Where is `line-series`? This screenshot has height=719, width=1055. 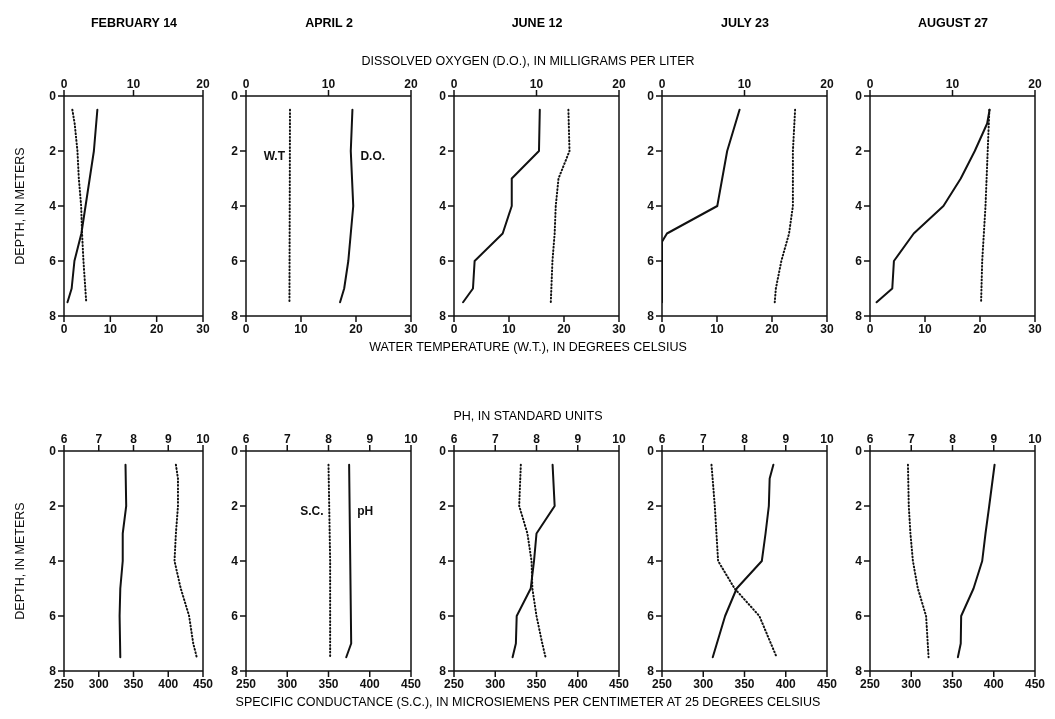 line-series is located at coordinates (185, 561).